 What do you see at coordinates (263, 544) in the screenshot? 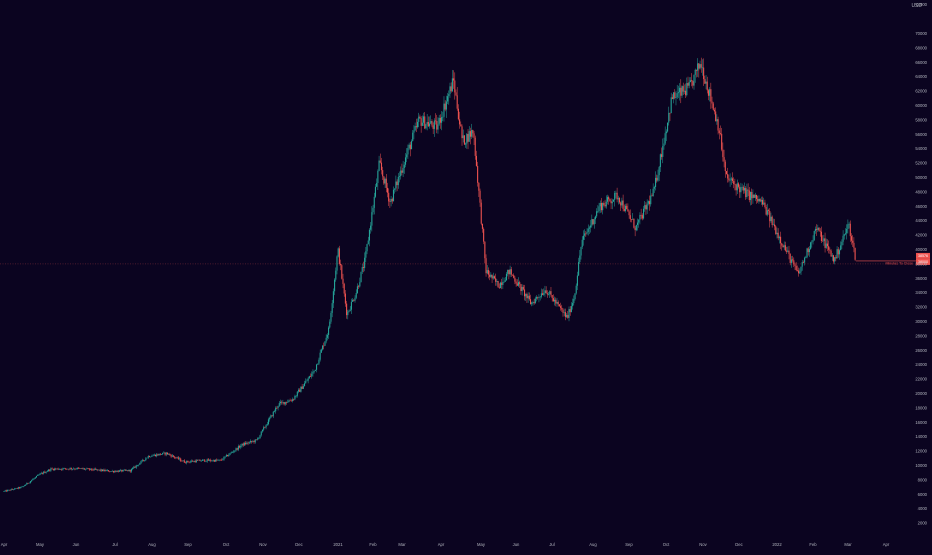
I see `time-tick-label: Nov` at bounding box center [263, 544].